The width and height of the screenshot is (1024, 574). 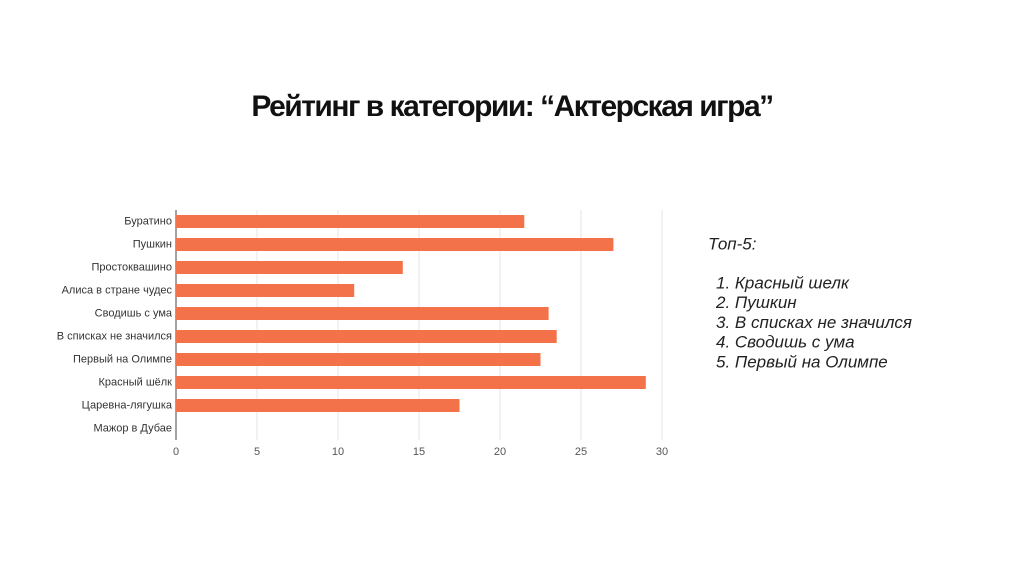 I want to click on top-item: 4. Сводишь с ума, so click(x=785, y=342).